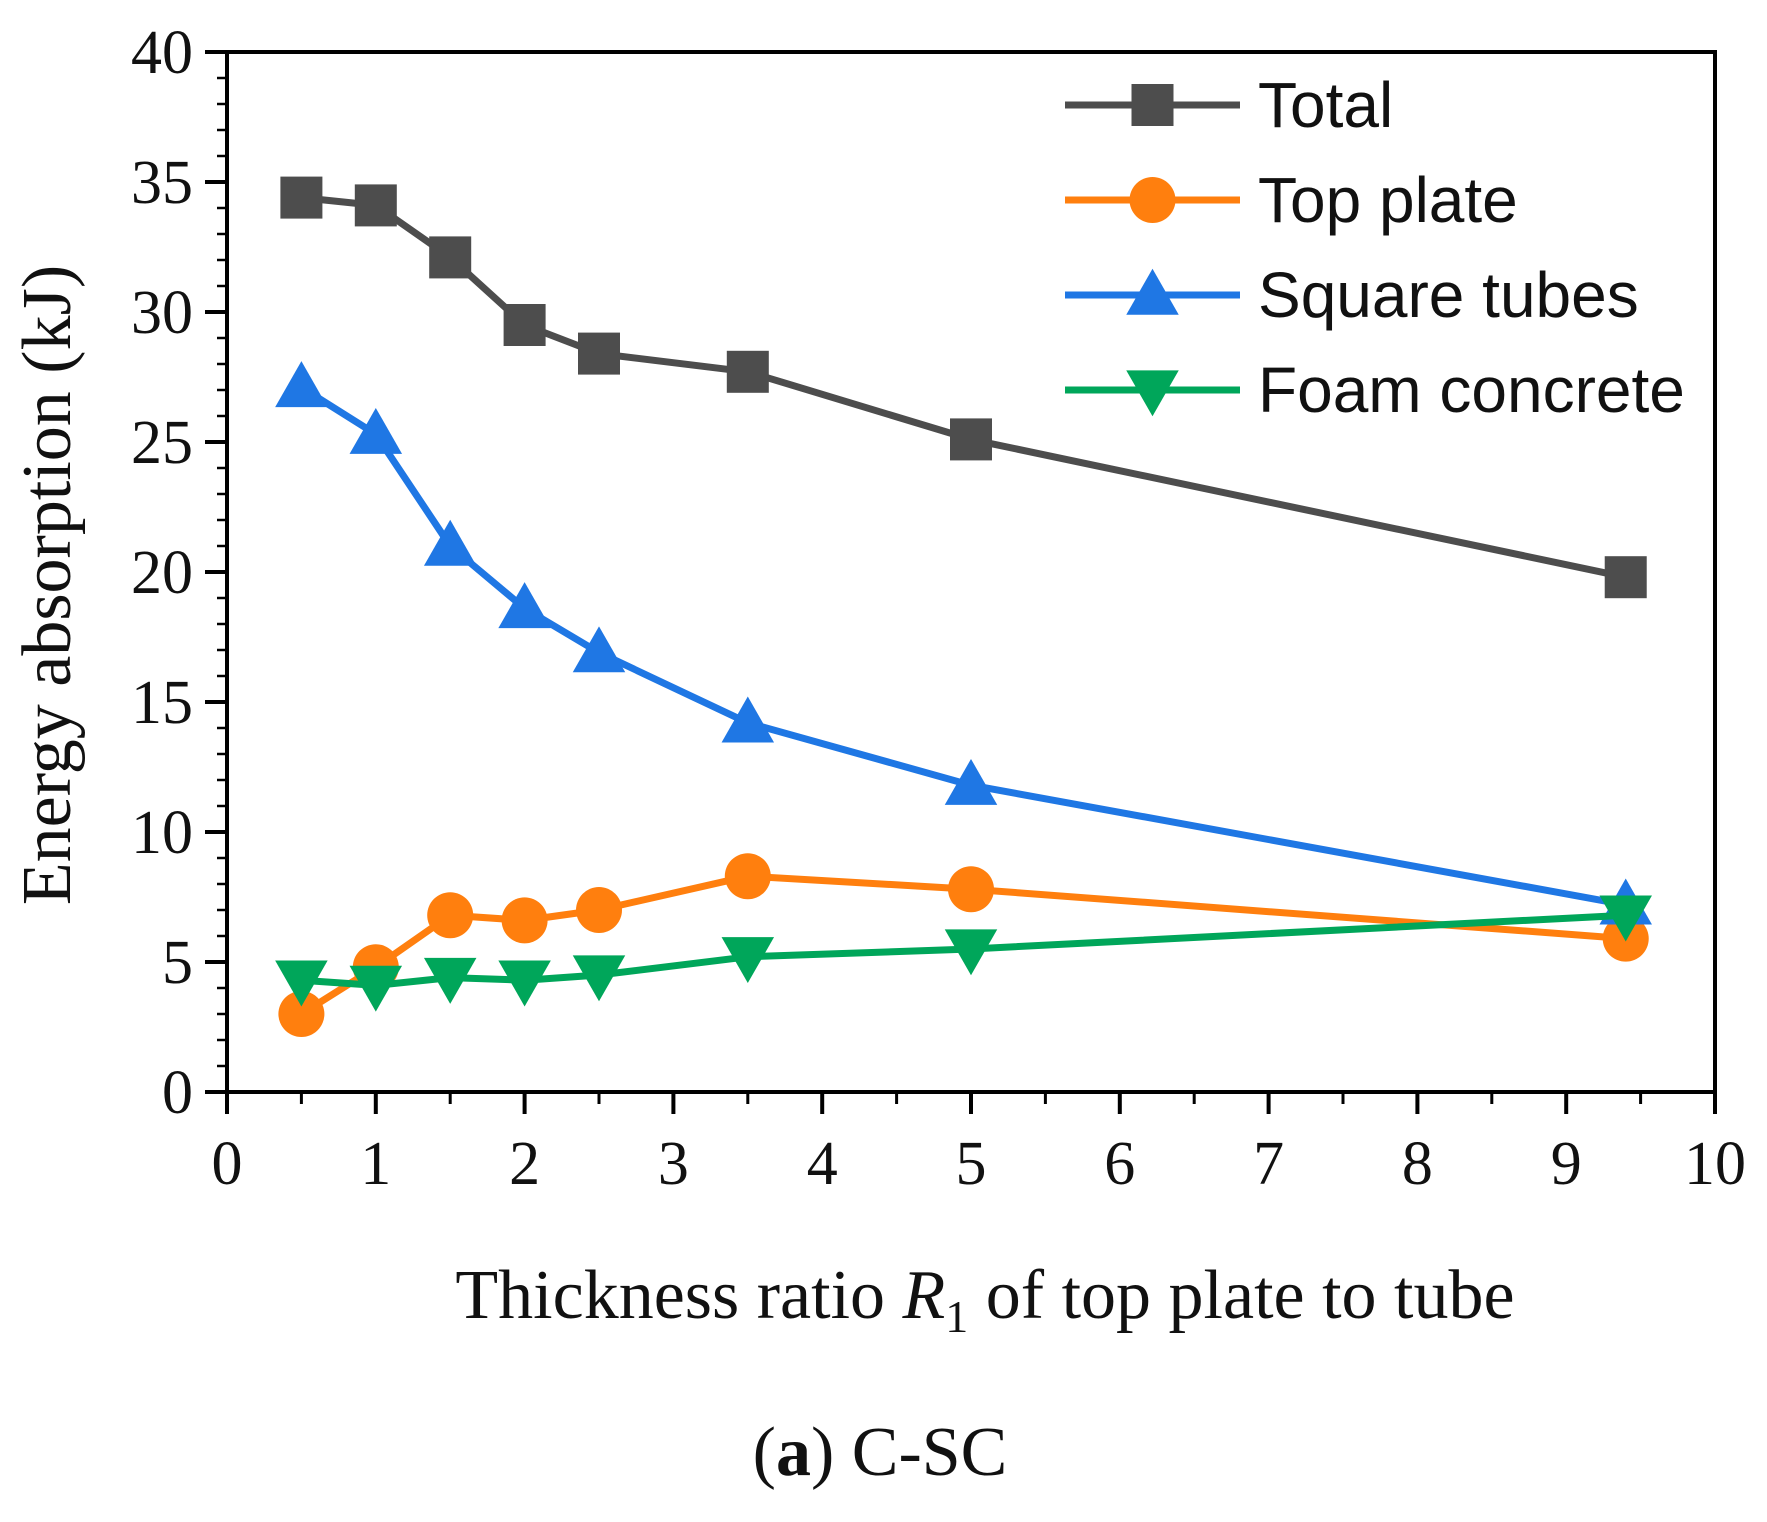  What do you see at coordinates (956, 1316) in the screenshot?
I see `x-axis-title-subscript: 1` at bounding box center [956, 1316].